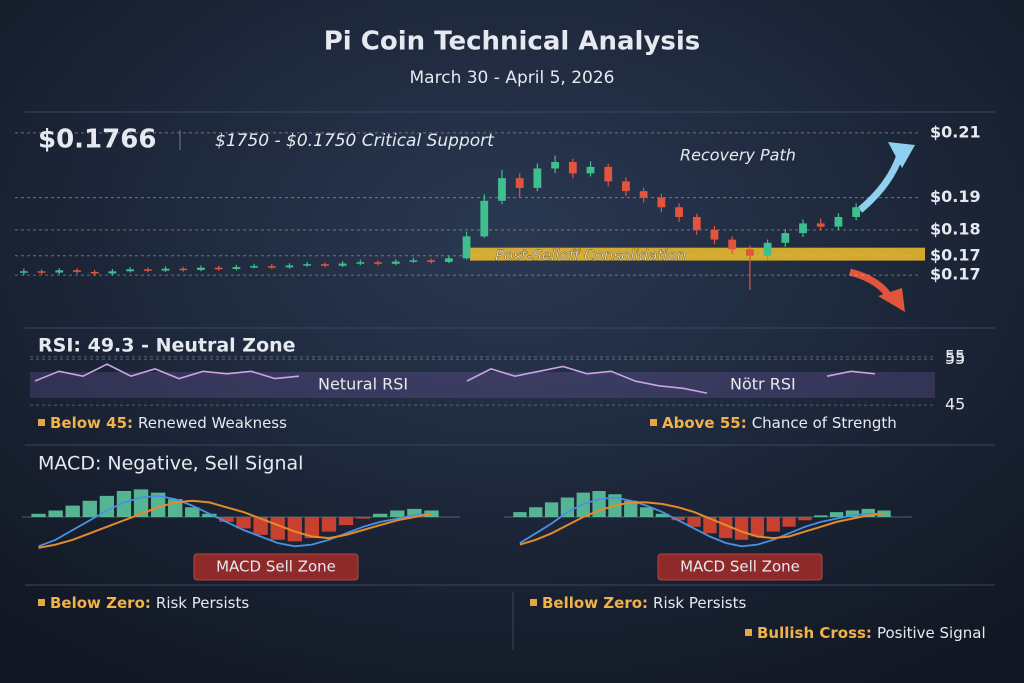 Image resolution: width=1024 pixels, height=683 pixels. What do you see at coordinates (167, 346) in the screenshot?
I see `panel-title: RSI: 49.3 - Neutral Zone` at bounding box center [167, 346].